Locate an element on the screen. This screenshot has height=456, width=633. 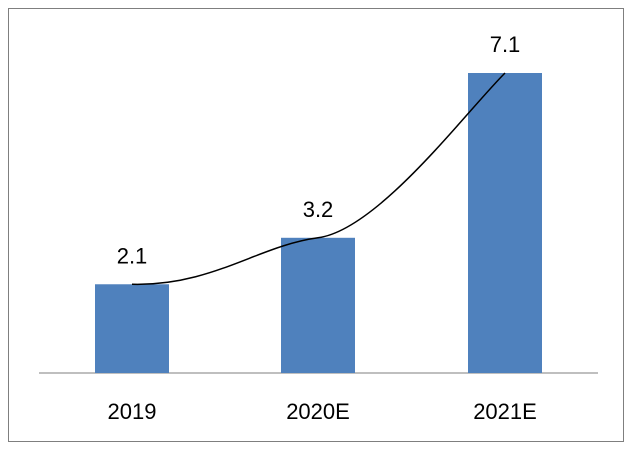
data-label-2020e: 3.2 is located at coordinates (318, 209).